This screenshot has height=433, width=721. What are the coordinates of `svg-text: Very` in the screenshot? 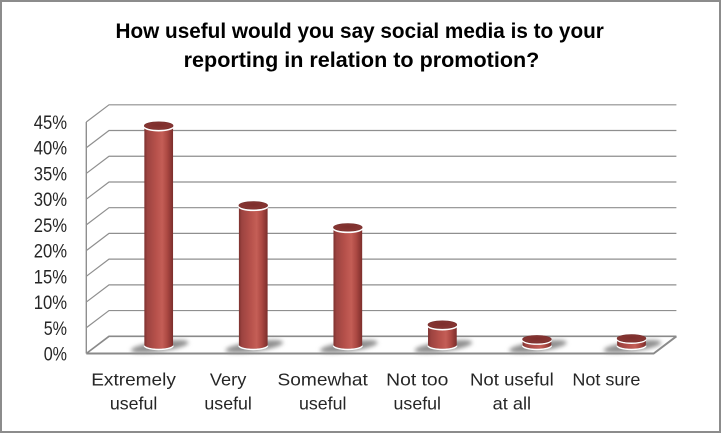 It's located at (228, 379).